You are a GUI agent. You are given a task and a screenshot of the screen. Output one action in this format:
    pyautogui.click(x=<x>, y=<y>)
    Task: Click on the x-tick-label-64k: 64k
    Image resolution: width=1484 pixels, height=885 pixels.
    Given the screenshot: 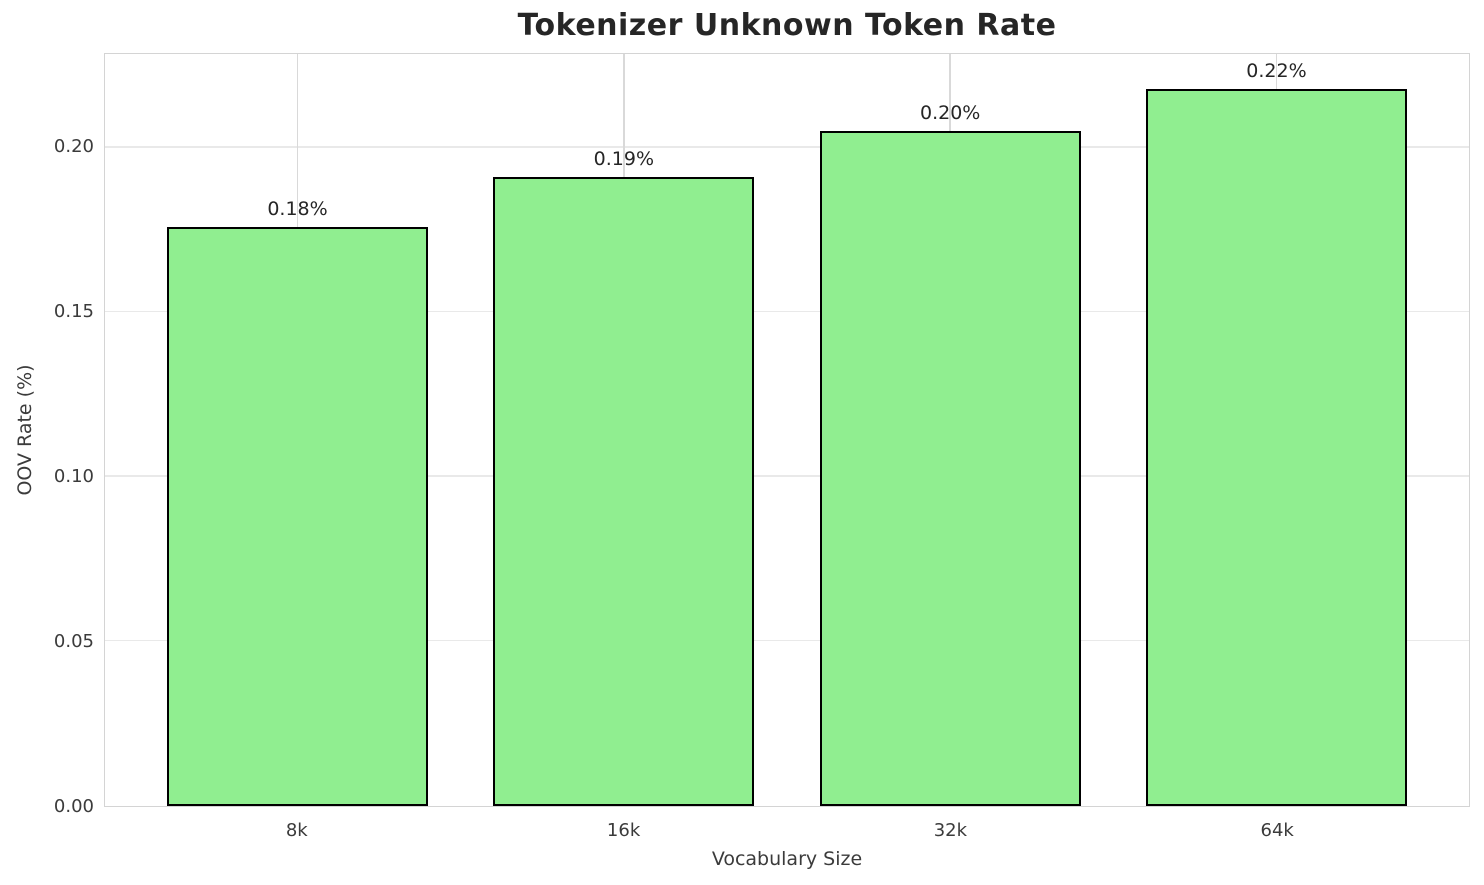 What is the action you would take?
    pyautogui.click(x=1277, y=830)
    